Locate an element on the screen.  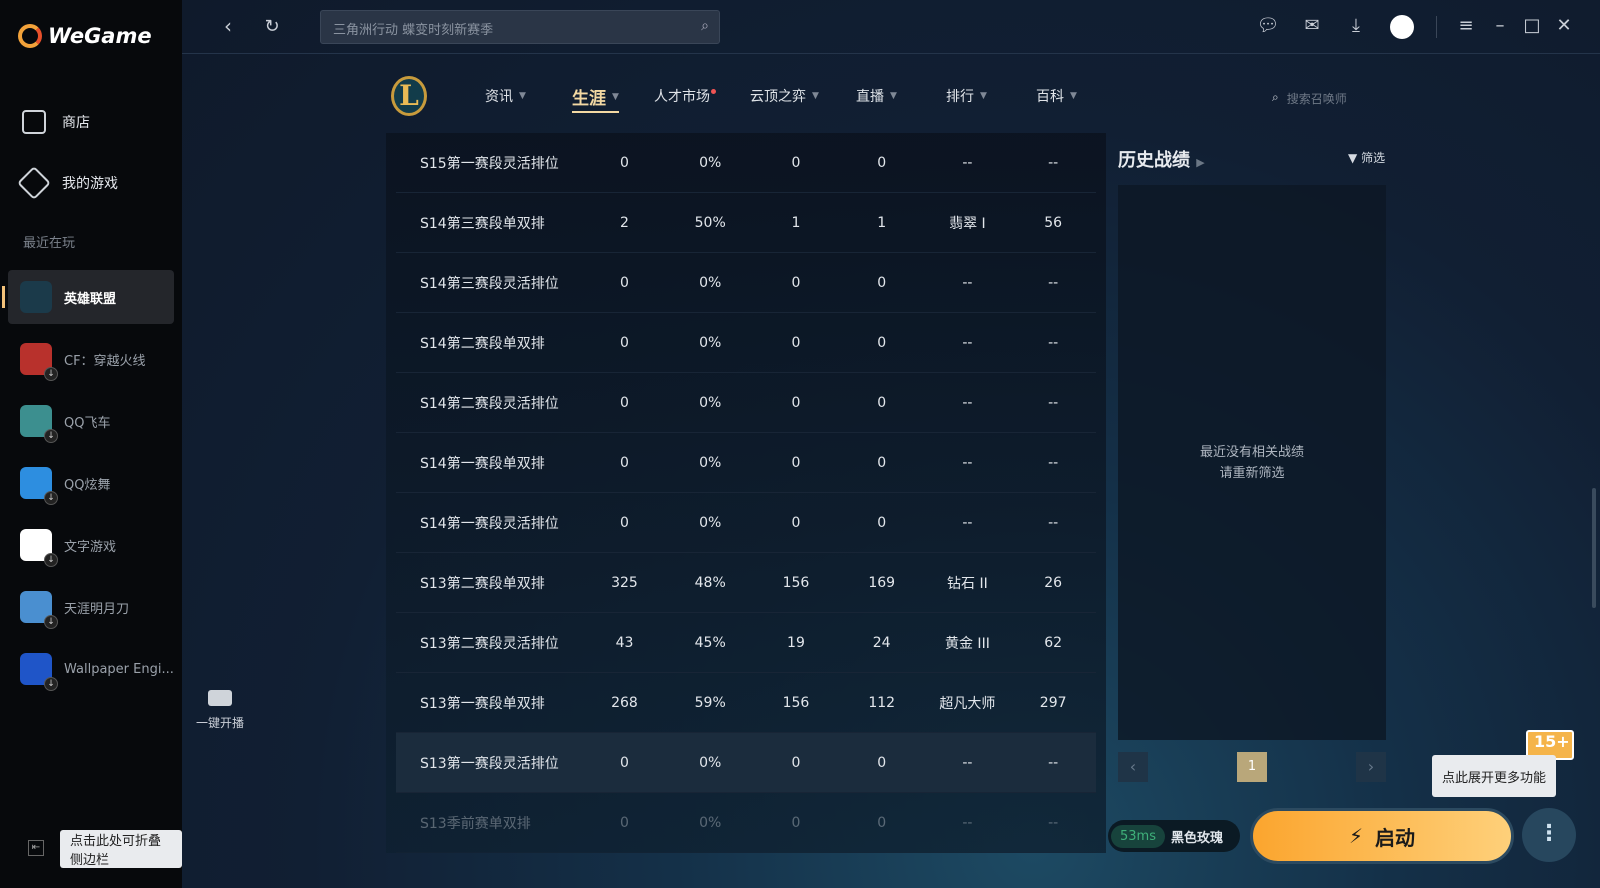
table-cell: 50% is located at coordinates (710, 222).